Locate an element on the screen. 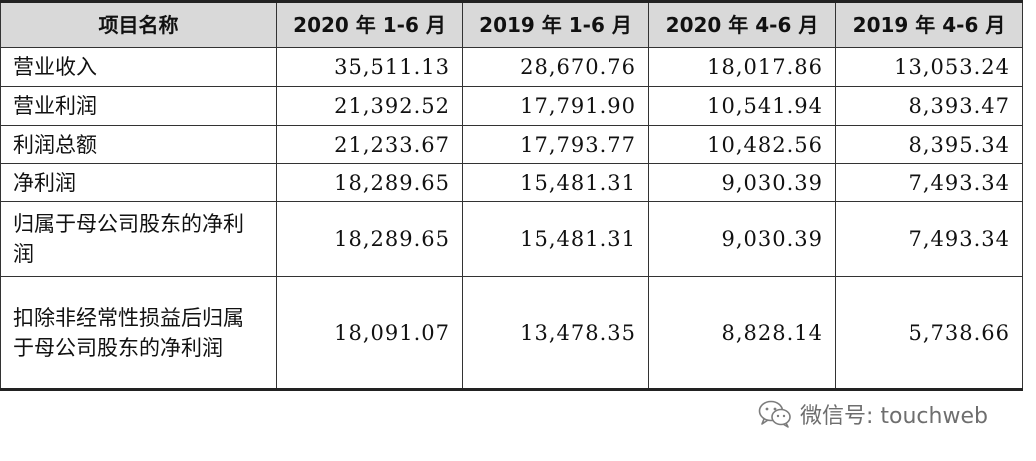 This screenshot has width=1036, height=461. row-label: 利润总额 is located at coordinates (138, 144).